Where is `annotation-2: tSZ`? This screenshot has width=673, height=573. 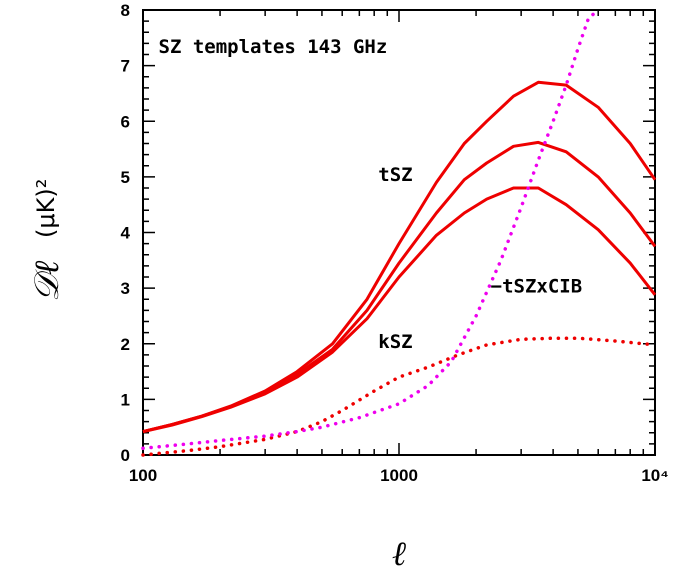
annotation-2: tSZ is located at coordinates (395, 175).